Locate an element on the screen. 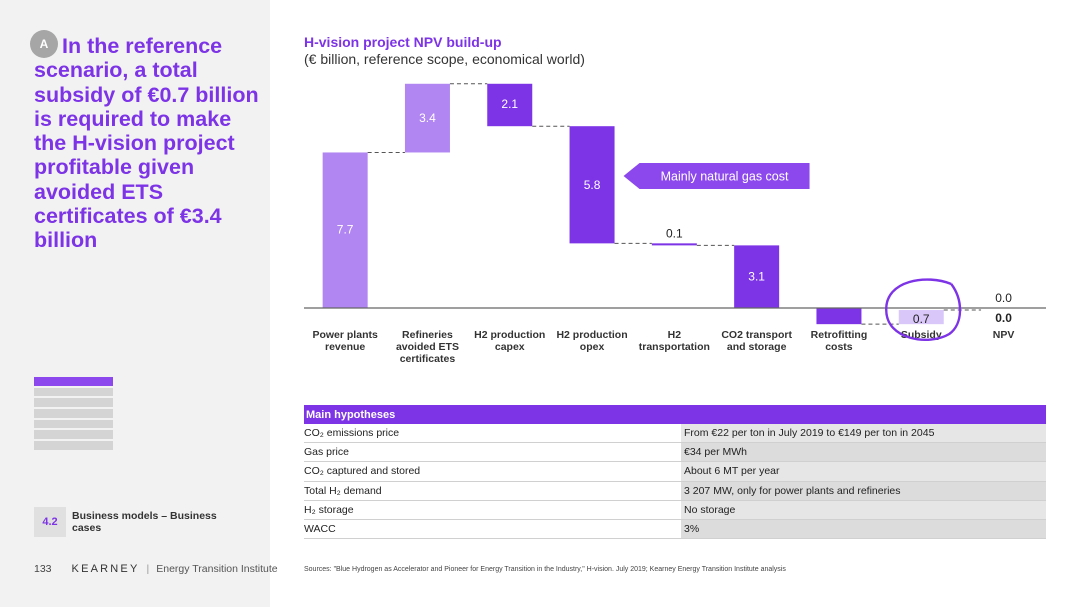  brand-subtitle: Energy Transition Institute is located at coordinates (217, 569).